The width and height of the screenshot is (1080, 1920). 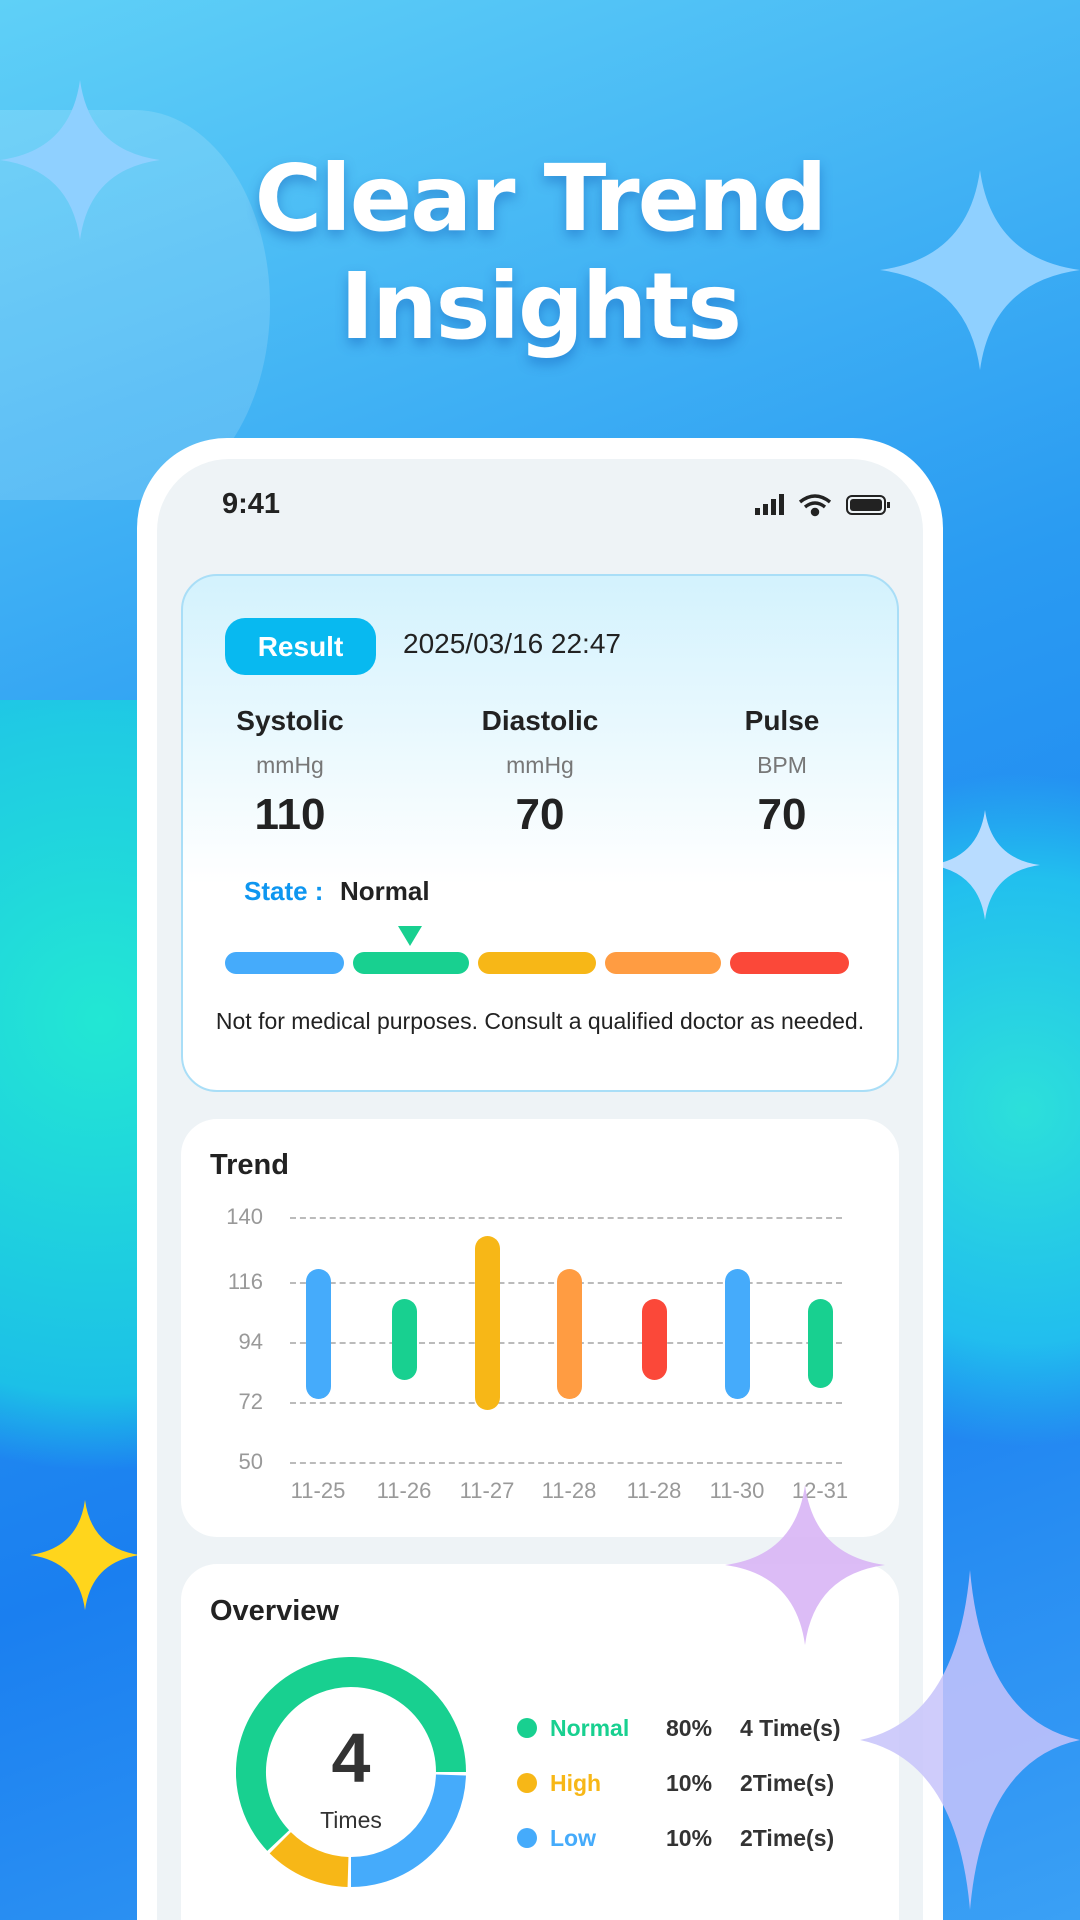 I want to click on y-tick-label: 94, so click(x=250, y=1342).